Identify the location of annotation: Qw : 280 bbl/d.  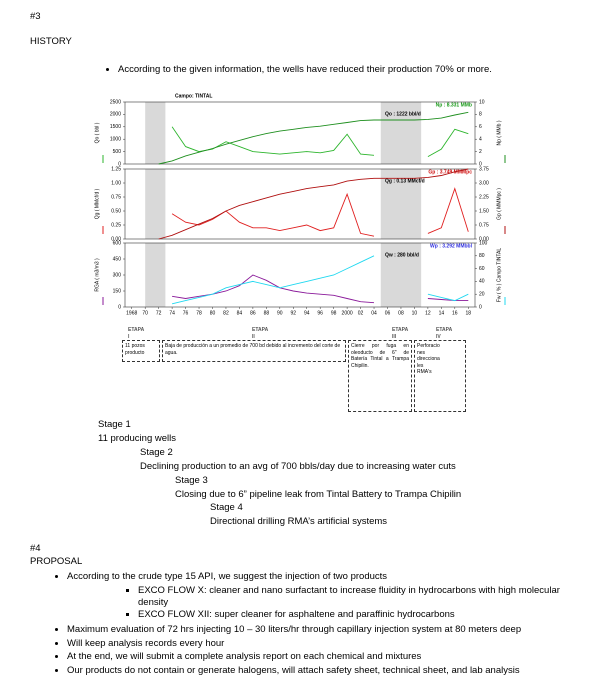
(402, 255).